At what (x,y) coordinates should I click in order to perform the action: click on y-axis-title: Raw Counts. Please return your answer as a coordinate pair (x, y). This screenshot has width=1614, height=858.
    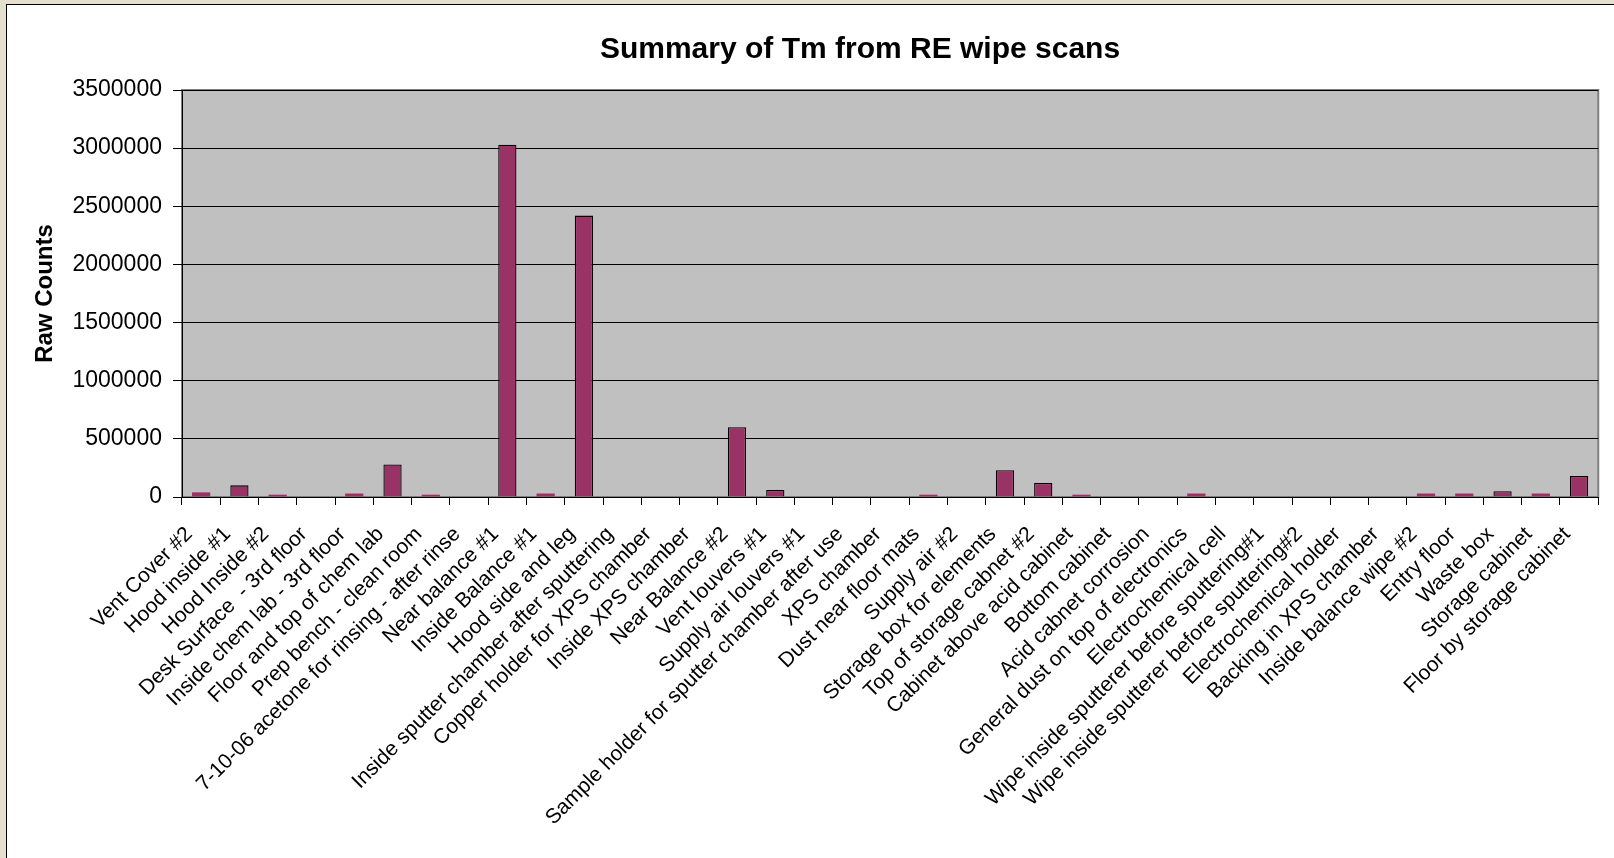
    Looking at the image, I should click on (44, 293).